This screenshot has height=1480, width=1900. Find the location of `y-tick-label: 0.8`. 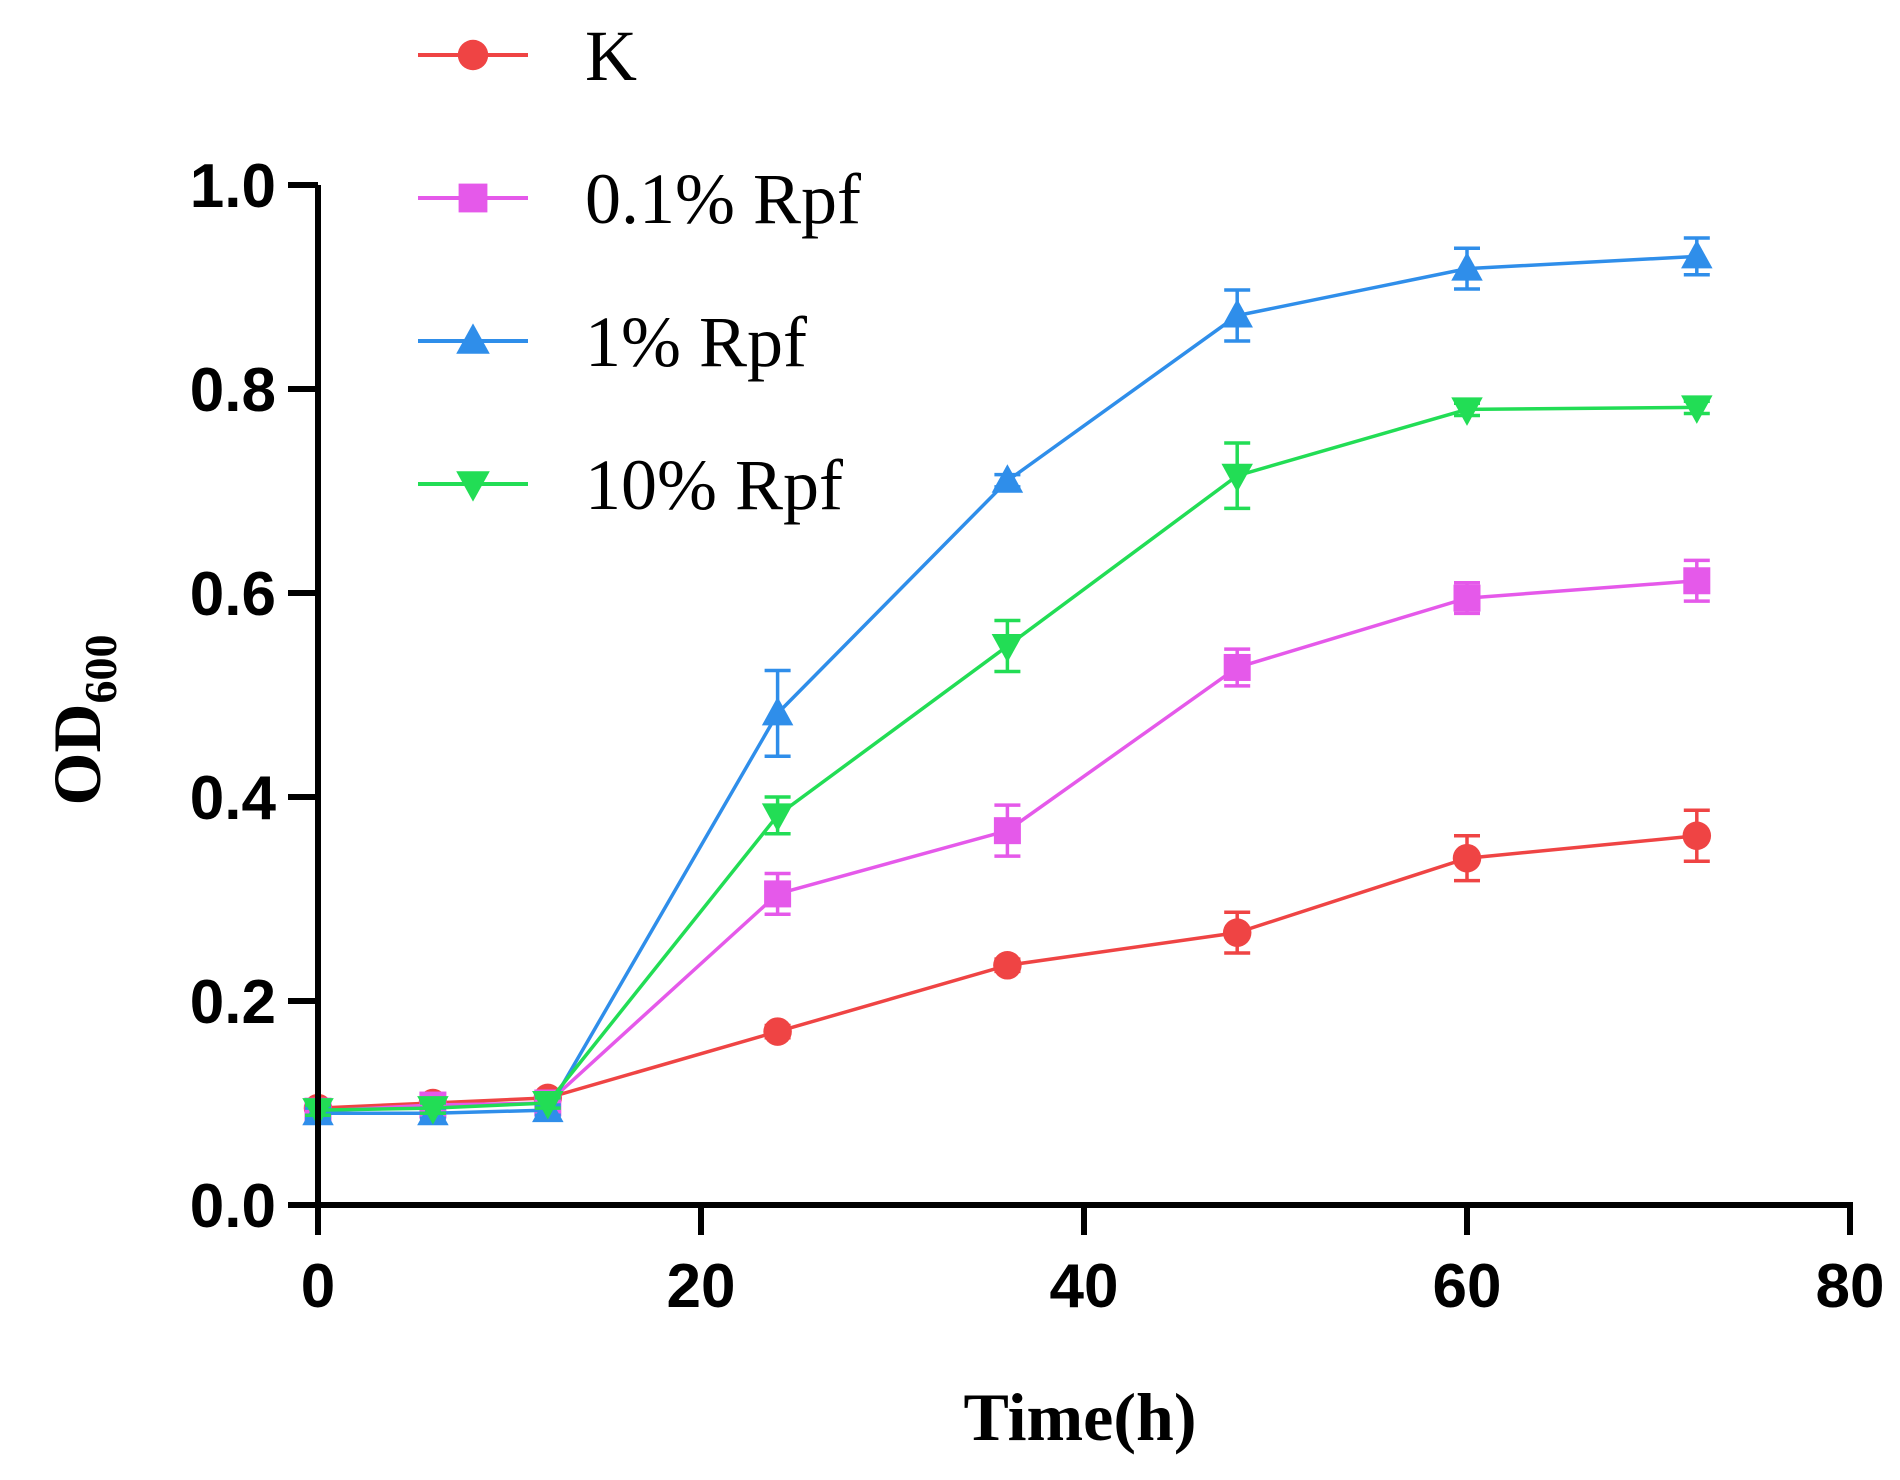

y-tick-label: 0.8 is located at coordinates (233, 390).